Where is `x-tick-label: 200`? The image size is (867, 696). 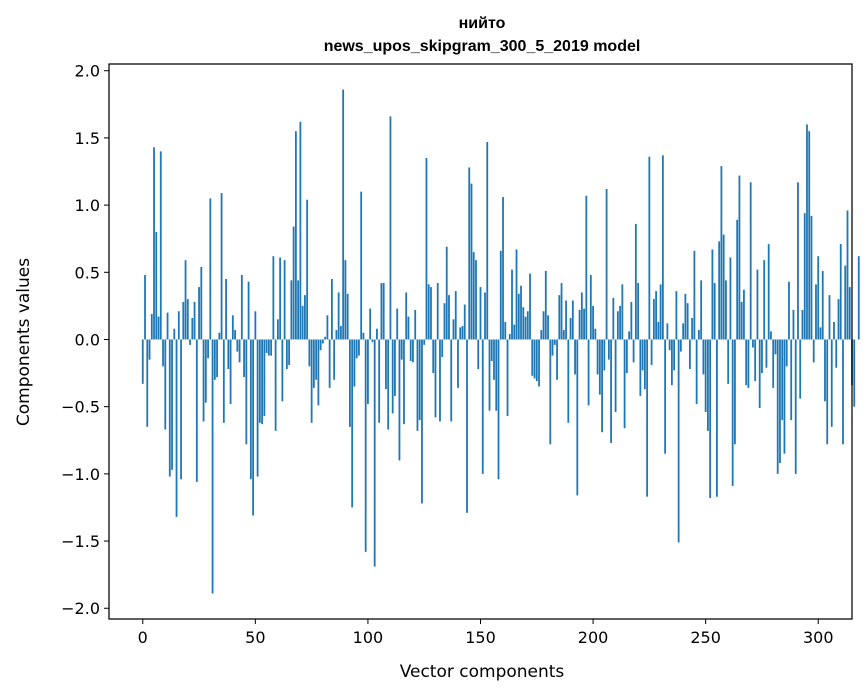 x-tick-label: 200 is located at coordinates (593, 637).